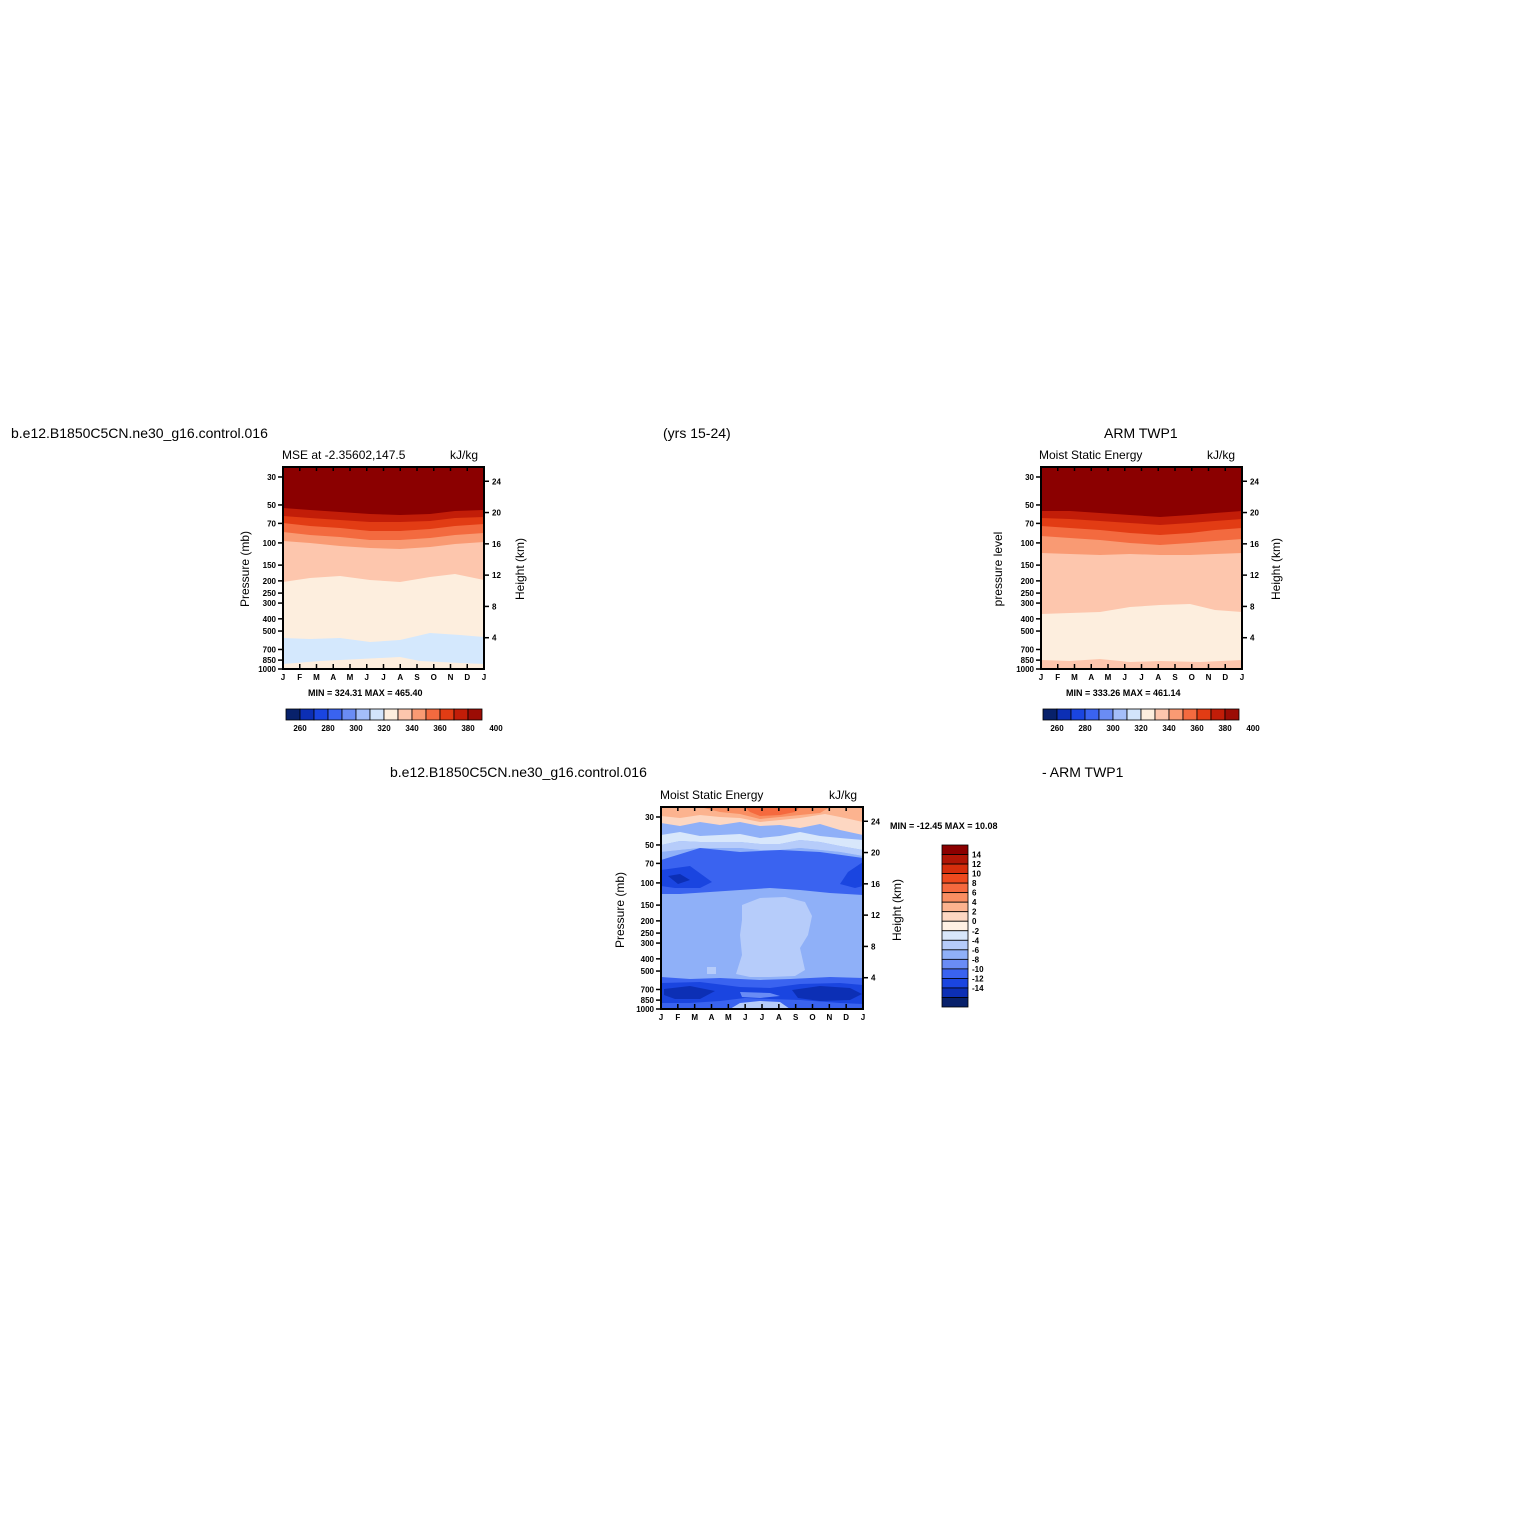 The image size is (1525, 1525). What do you see at coordinates (978, 978) in the screenshot?
I see `diff-colorbar-label: -12` at bounding box center [978, 978].